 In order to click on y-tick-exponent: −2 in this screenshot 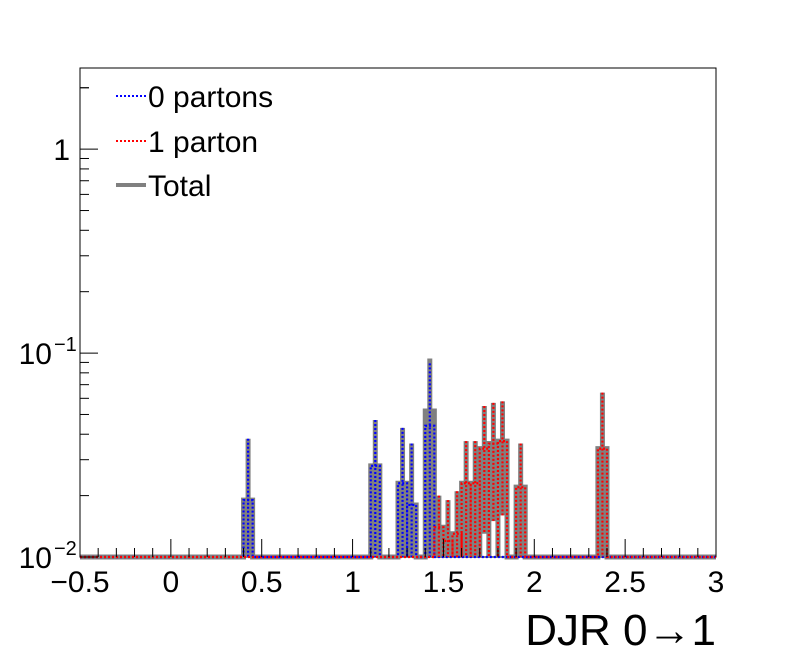, I will do `click(65, 549)`.